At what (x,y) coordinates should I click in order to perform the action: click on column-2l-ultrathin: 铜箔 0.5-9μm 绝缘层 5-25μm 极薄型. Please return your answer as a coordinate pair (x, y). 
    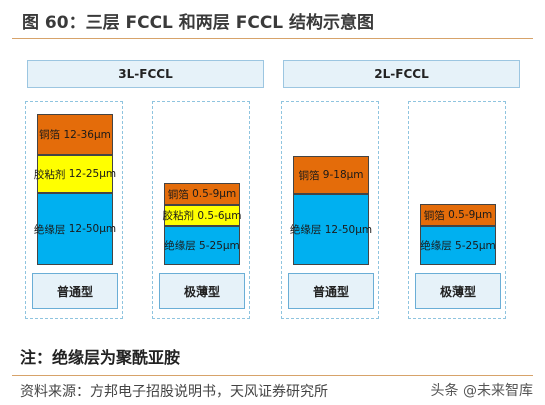
    Looking at the image, I should click on (457, 210).